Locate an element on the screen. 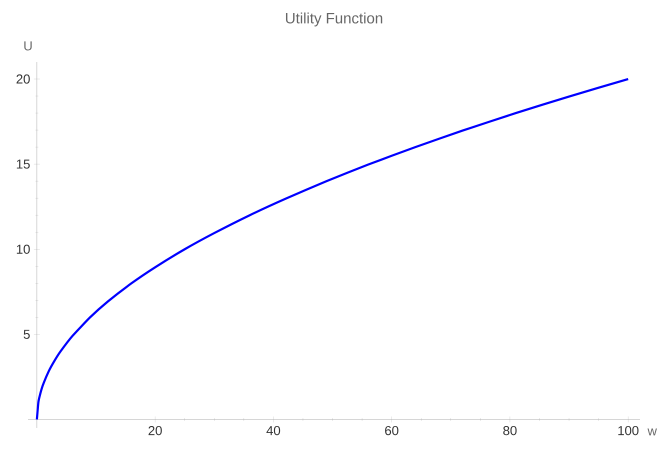 This screenshot has height=452, width=665. x-tick-label: 20 is located at coordinates (155, 431).